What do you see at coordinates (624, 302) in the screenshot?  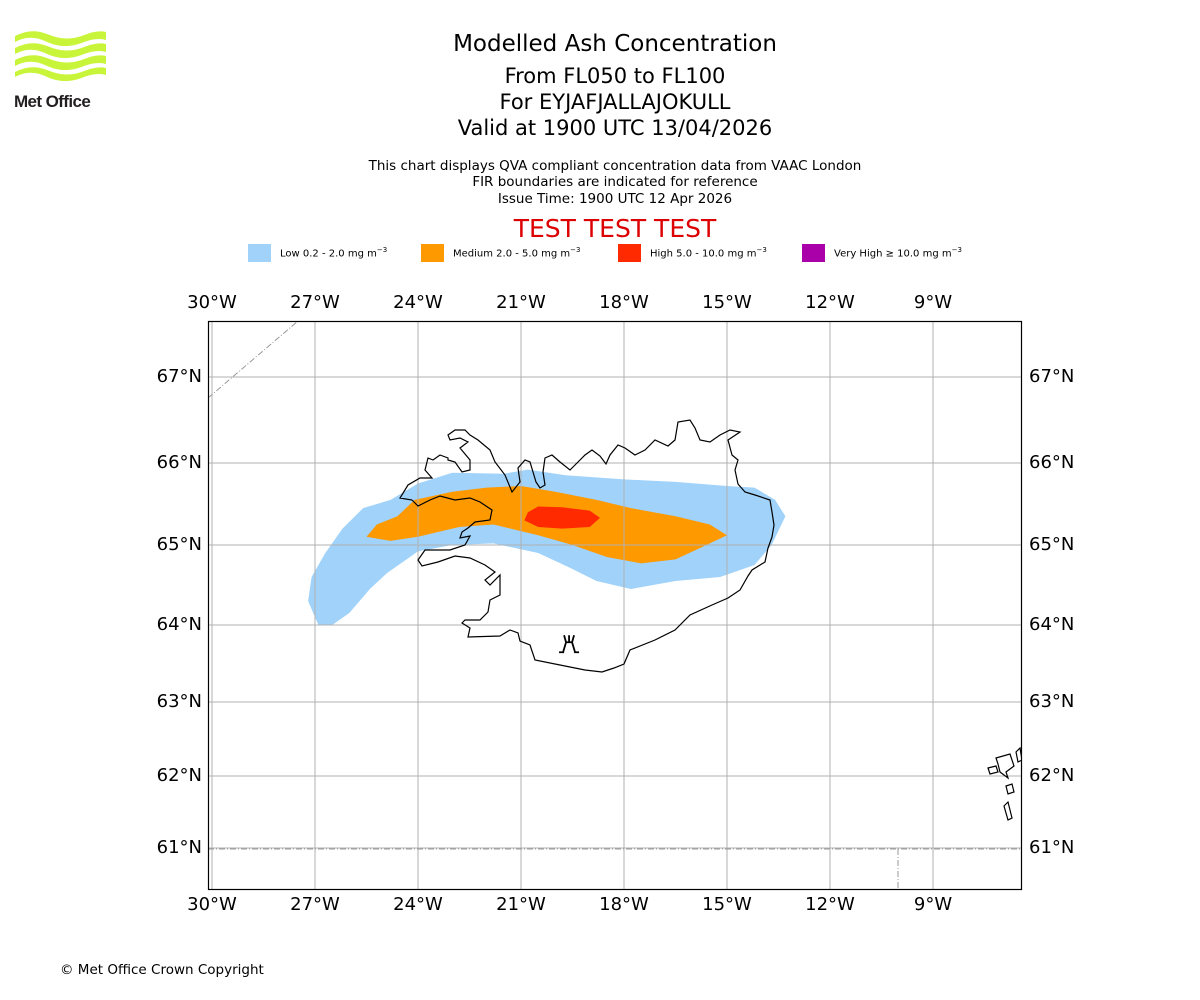 I see `lon-tick-label-top: 18°W` at bounding box center [624, 302].